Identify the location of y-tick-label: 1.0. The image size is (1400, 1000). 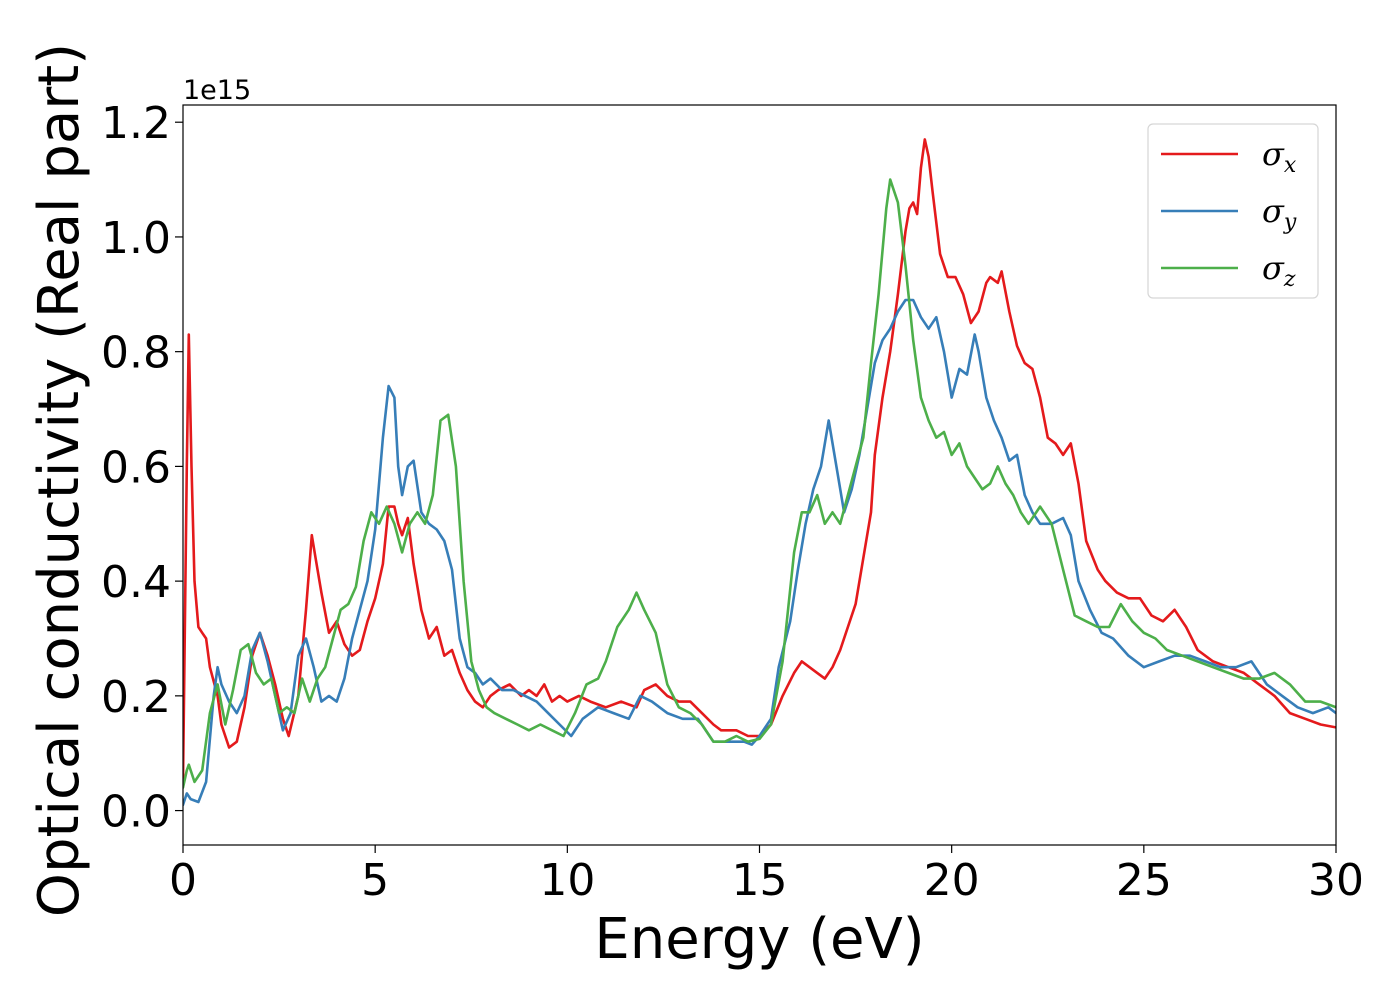
(136, 238).